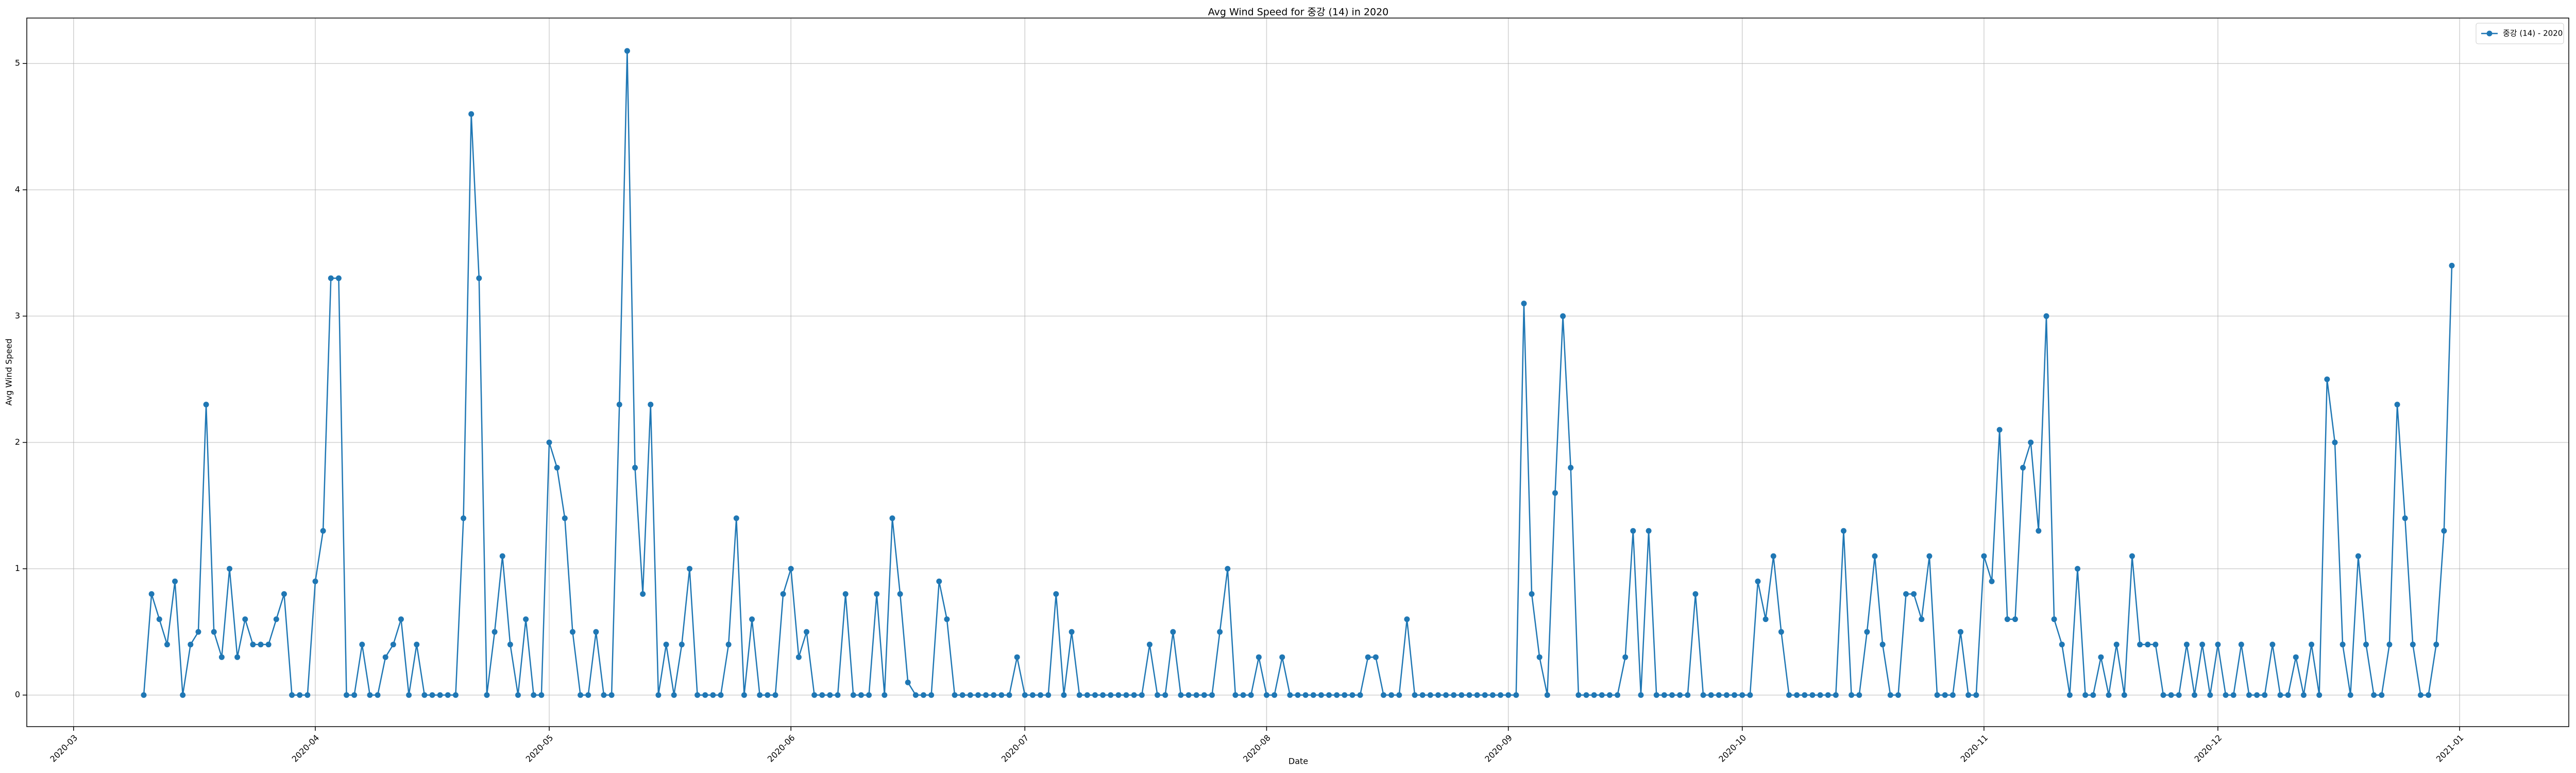 The height and width of the screenshot is (773, 2576). Describe the element at coordinates (17, 316) in the screenshot. I see `y-tick-label: 3` at that location.